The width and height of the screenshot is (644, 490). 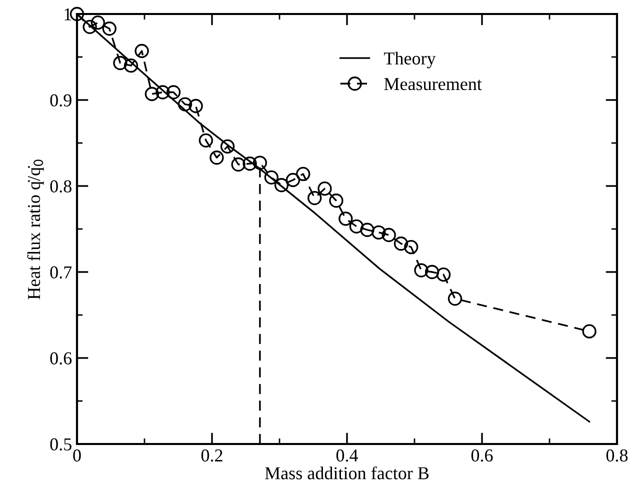 What do you see at coordinates (347, 473) in the screenshot?
I see `x-axis-title: Mass addition factor B` at bounding box center [347, 473].